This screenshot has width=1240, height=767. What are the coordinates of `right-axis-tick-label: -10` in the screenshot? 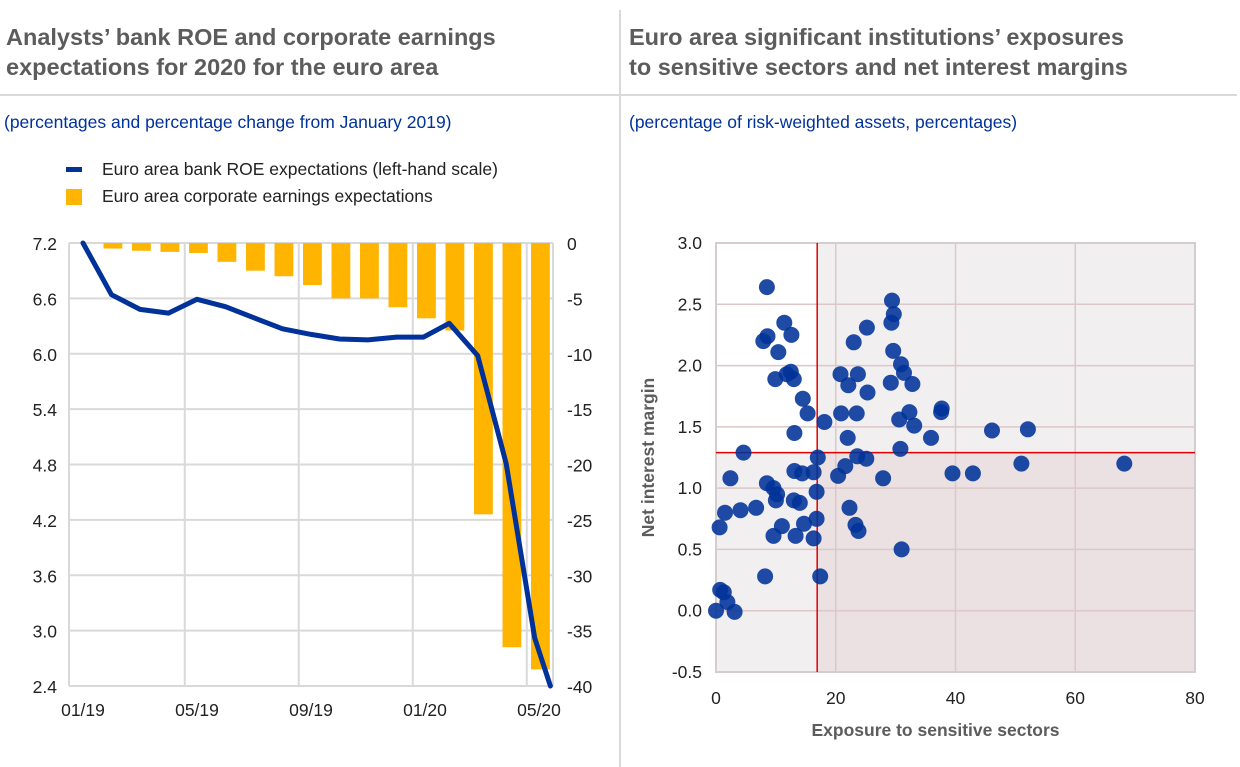 It's located at (580, 355).